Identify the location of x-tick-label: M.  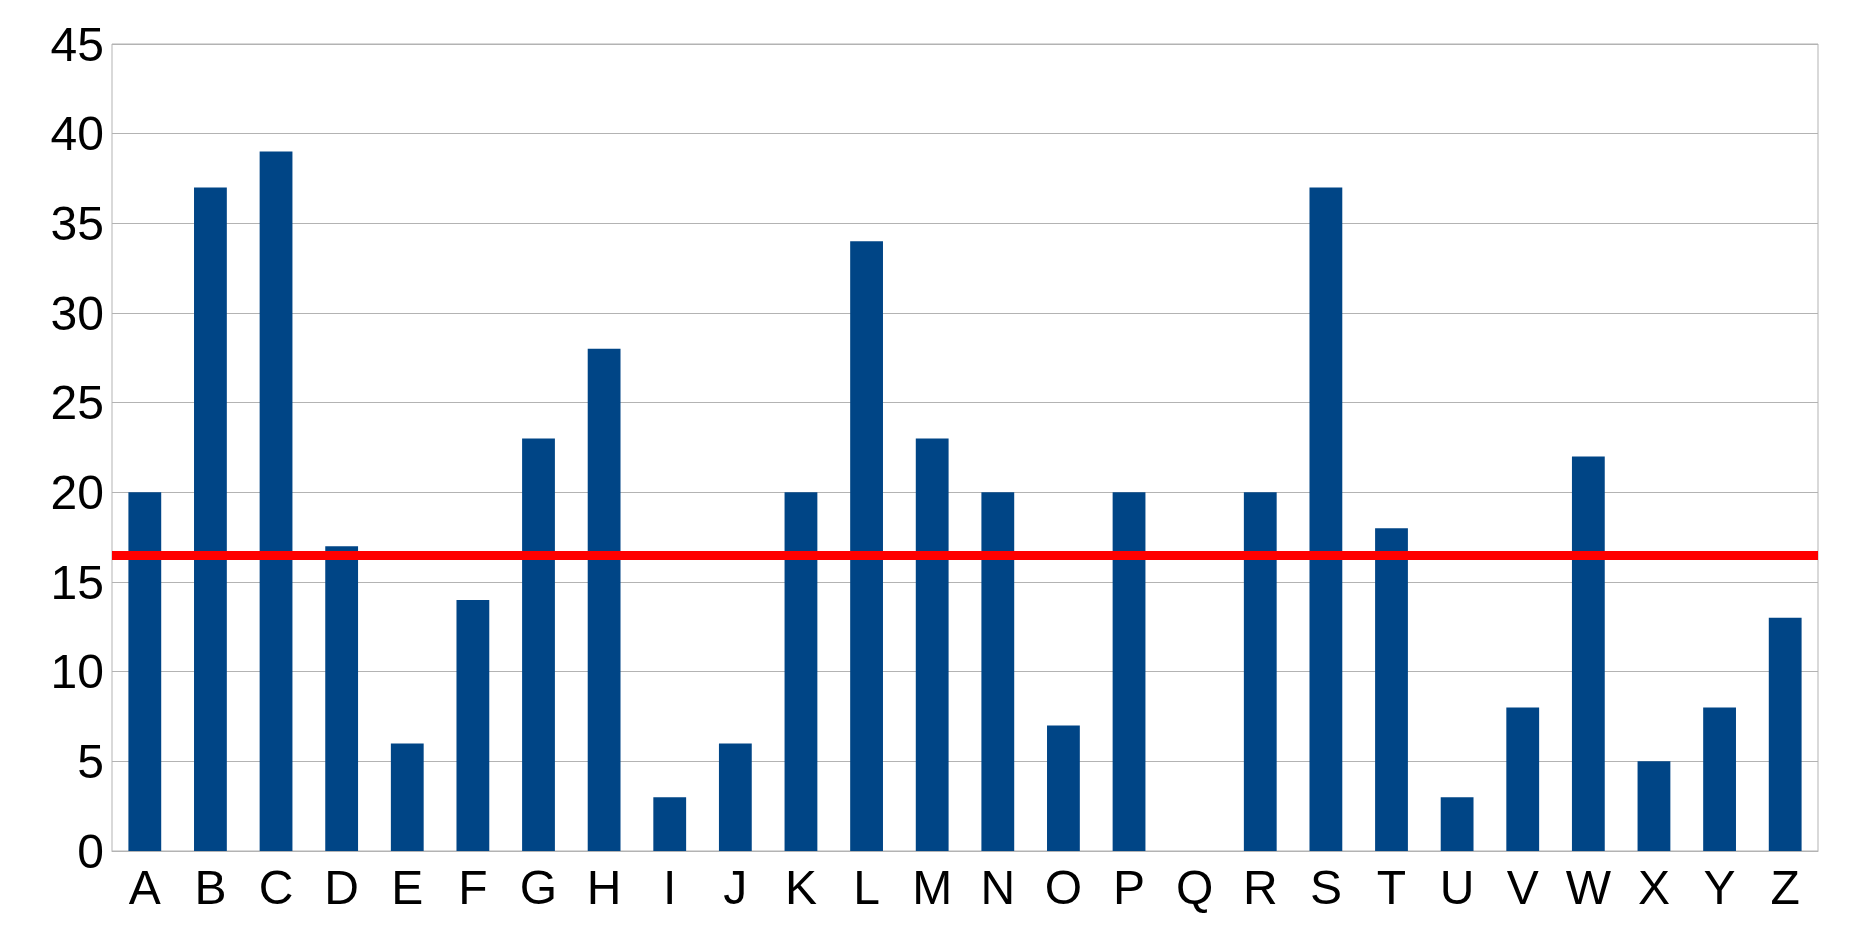
(932, 887).